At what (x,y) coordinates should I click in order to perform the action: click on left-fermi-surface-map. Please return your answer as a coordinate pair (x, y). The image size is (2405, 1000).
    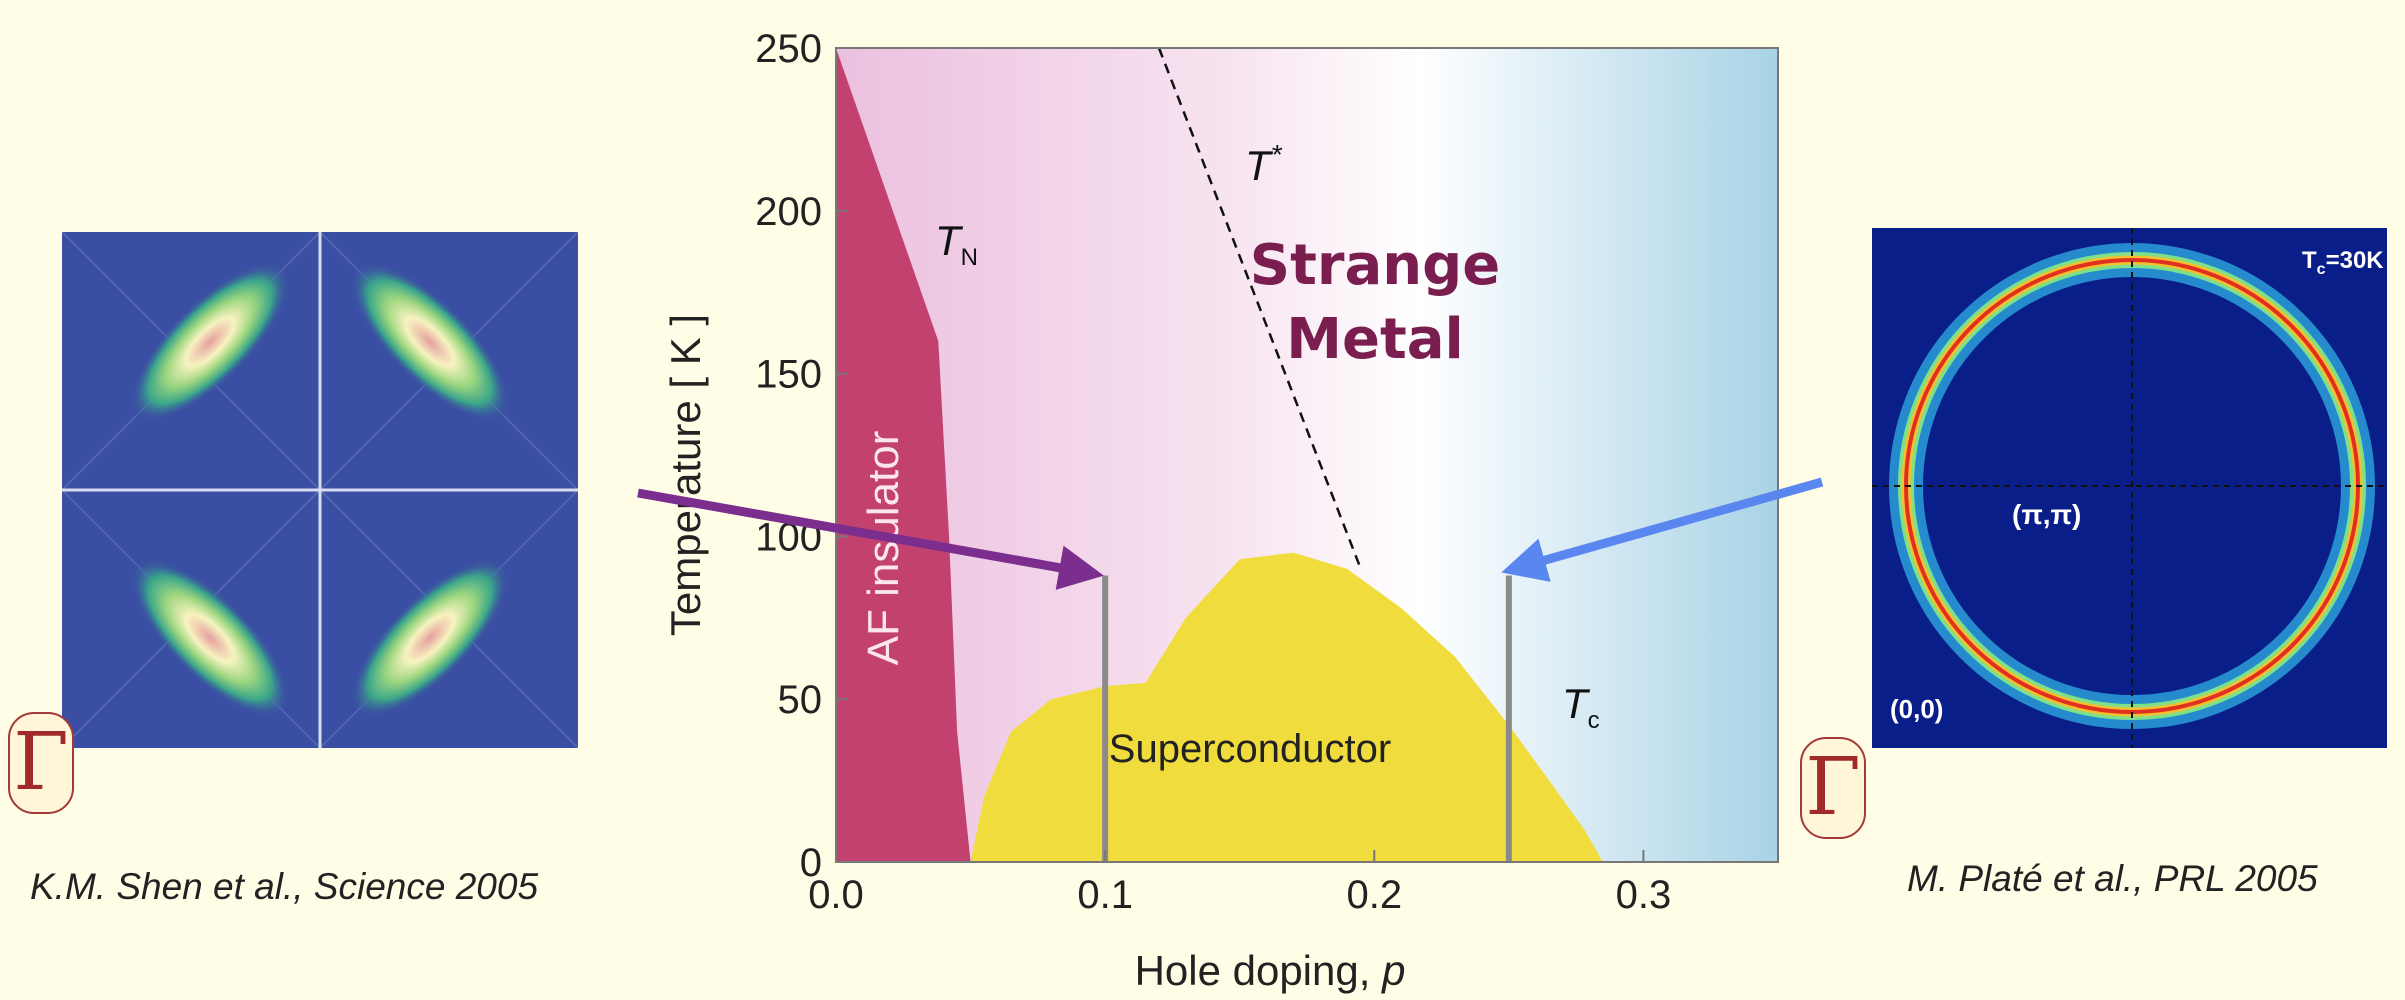
    Looking at the image, I should click on (320, 490).